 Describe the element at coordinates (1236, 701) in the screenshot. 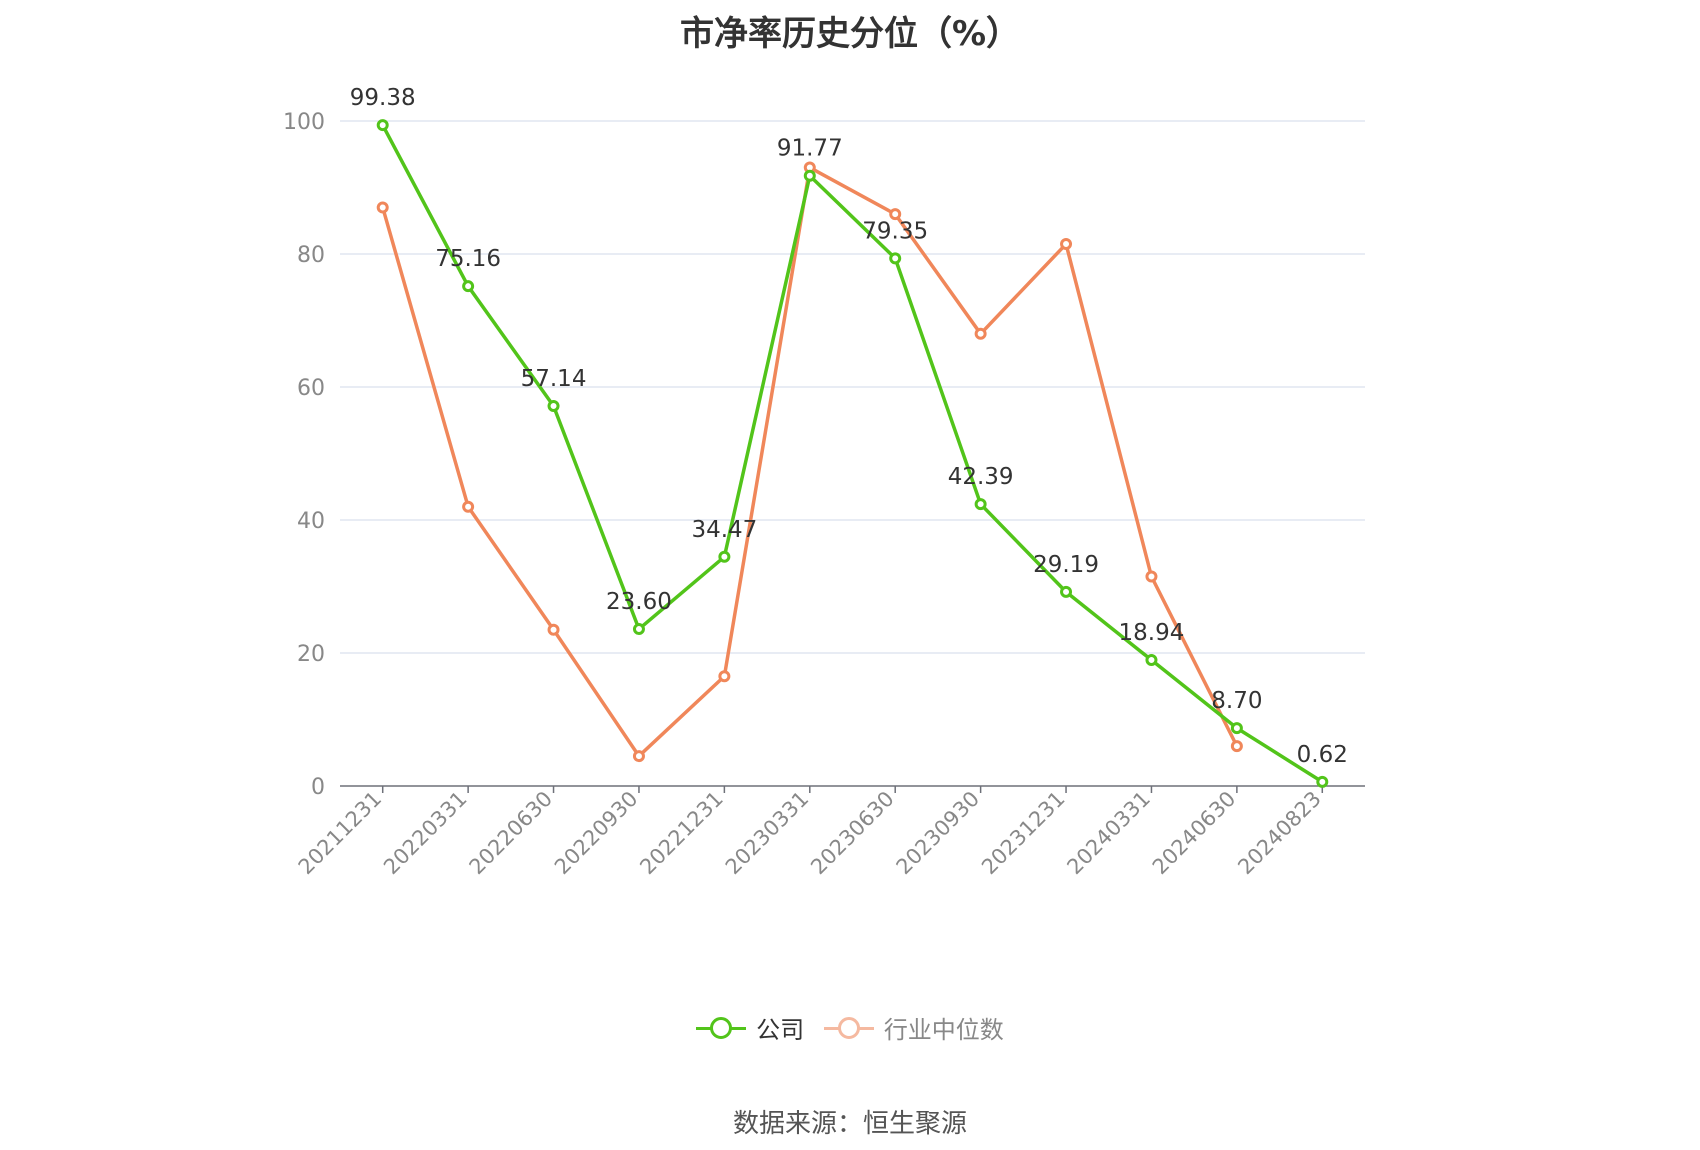

I see `data-label: 8.70` at that location.